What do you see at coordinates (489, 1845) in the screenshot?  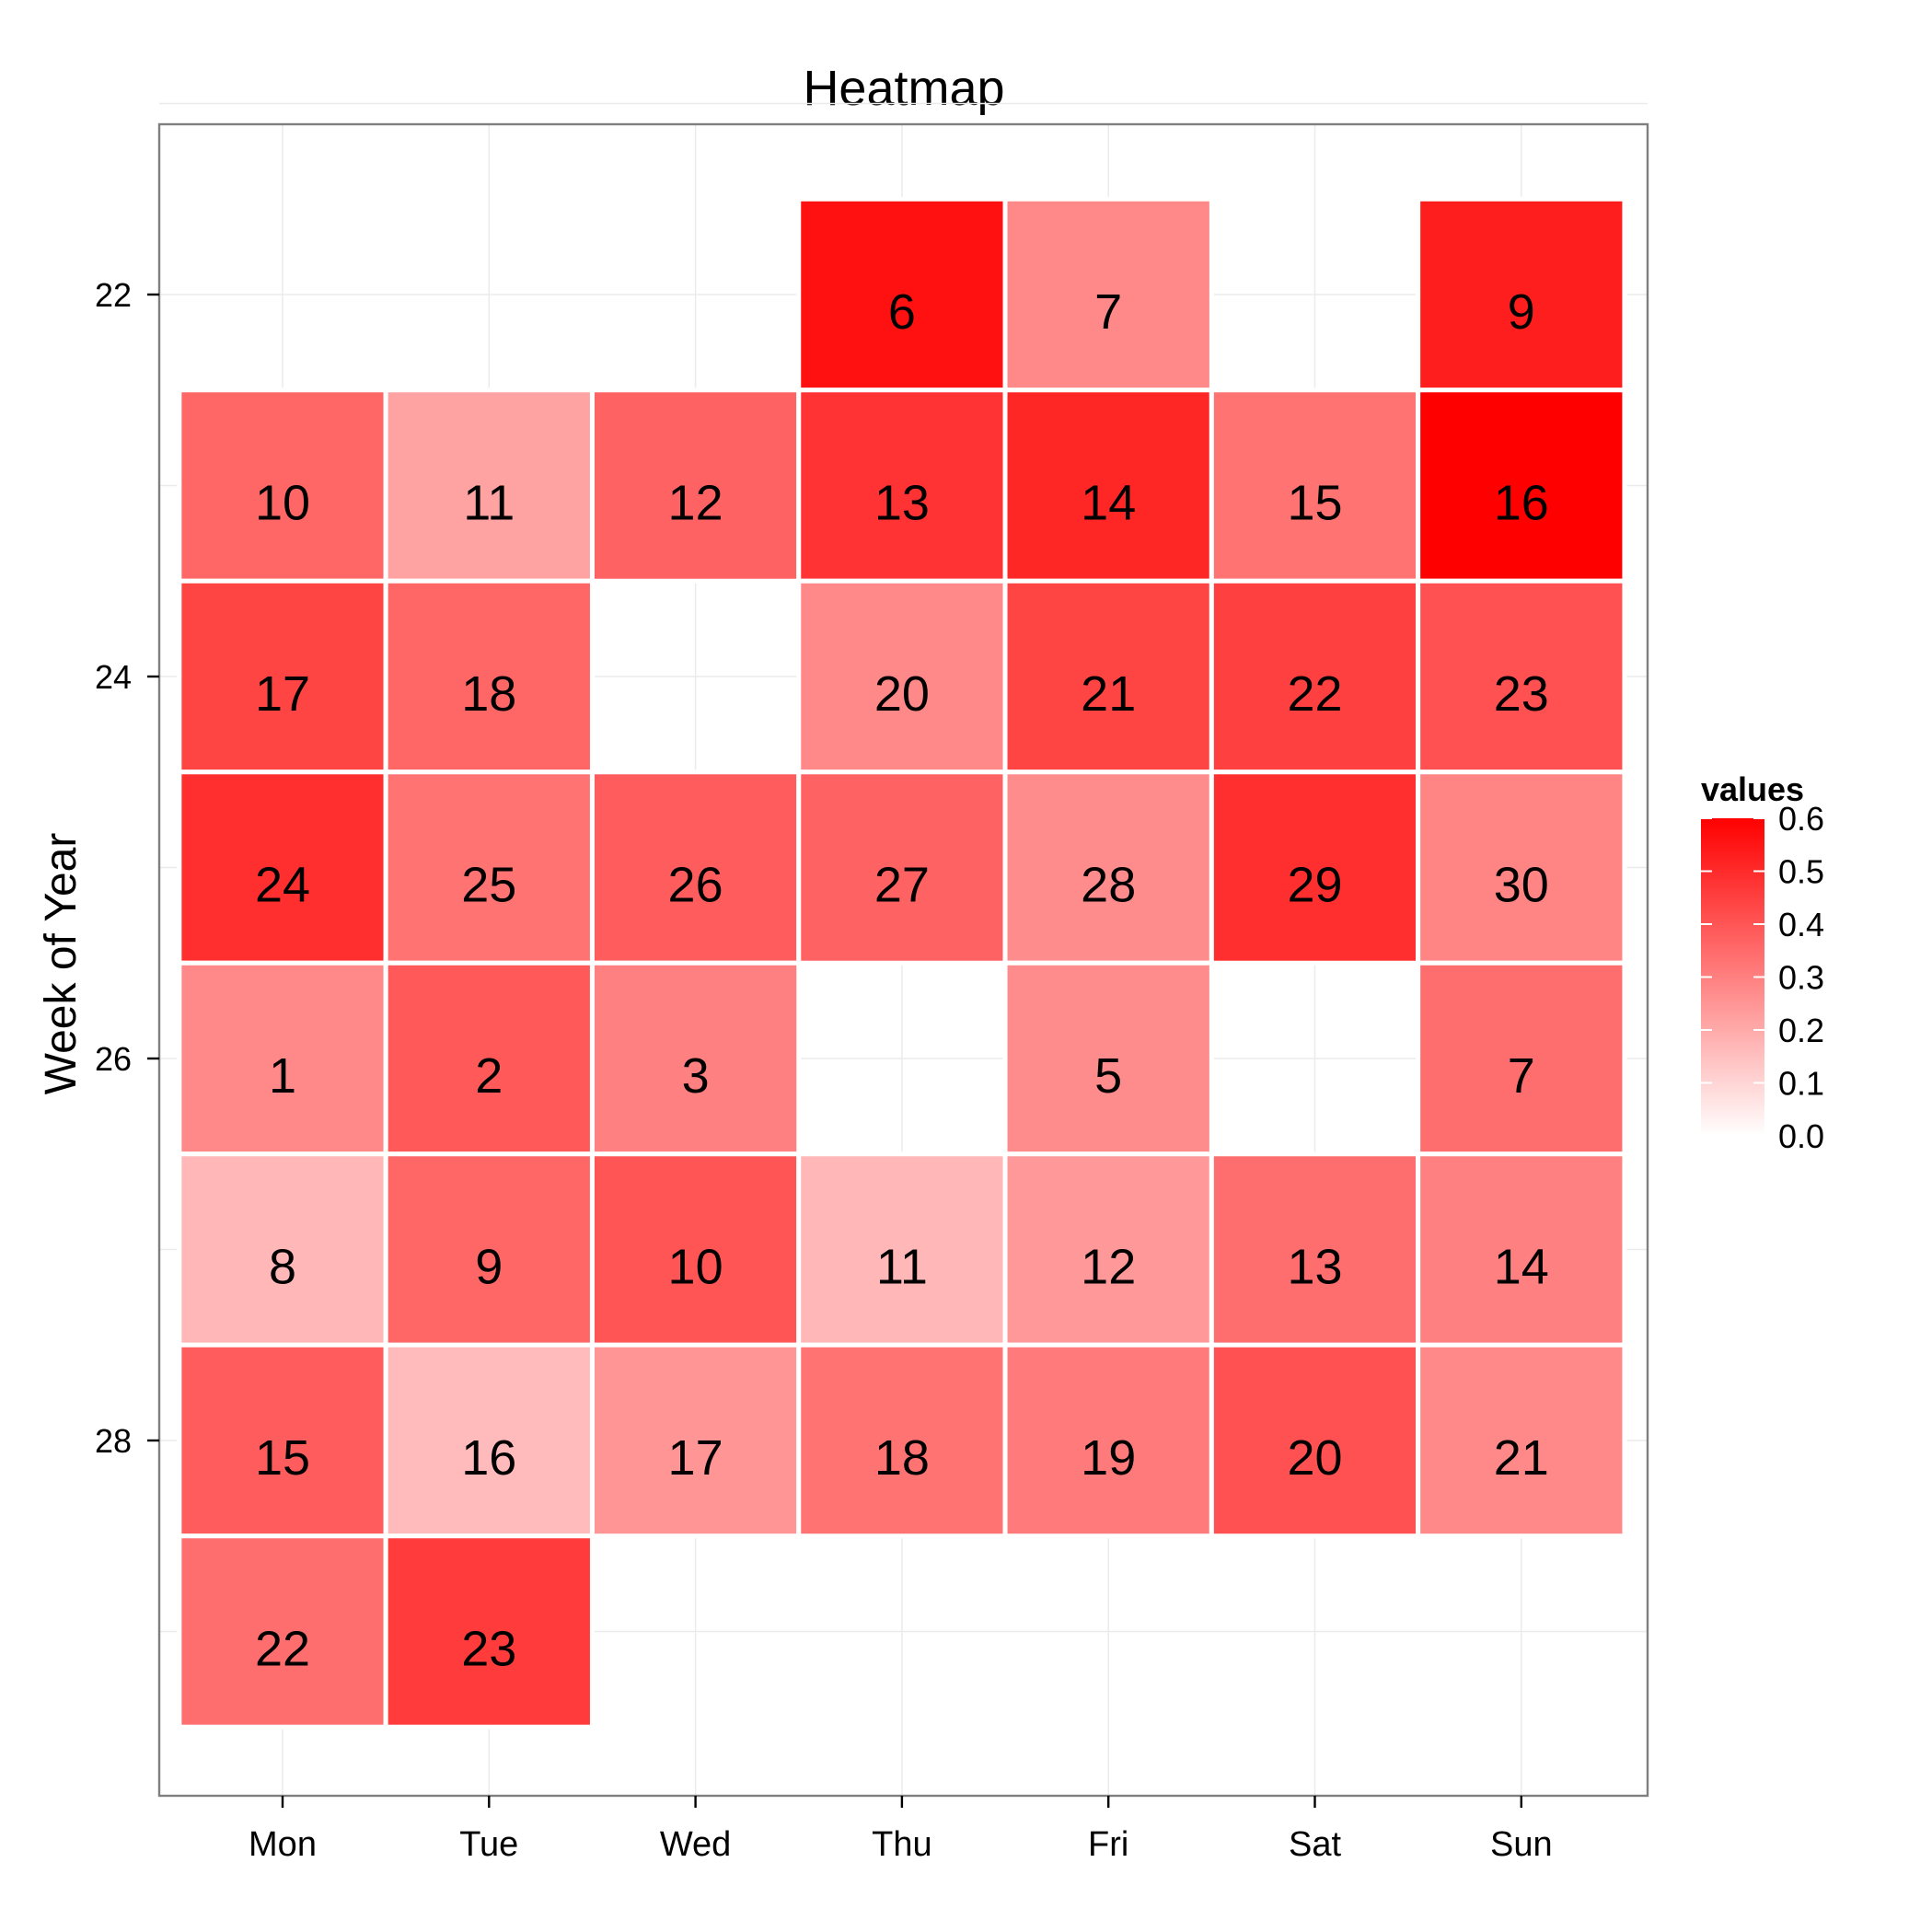 I see `x-tick-label: Tue` at bounding box center [489, 1845].